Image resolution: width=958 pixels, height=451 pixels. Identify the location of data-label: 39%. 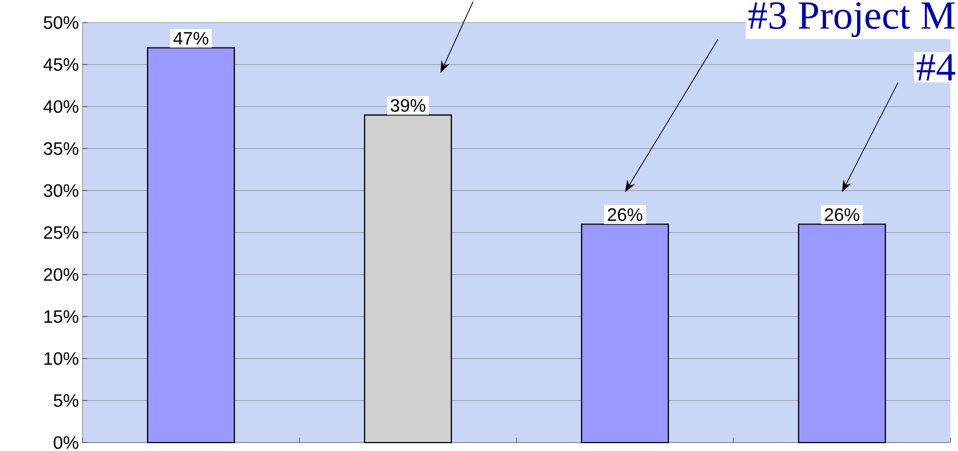
(408, 105).